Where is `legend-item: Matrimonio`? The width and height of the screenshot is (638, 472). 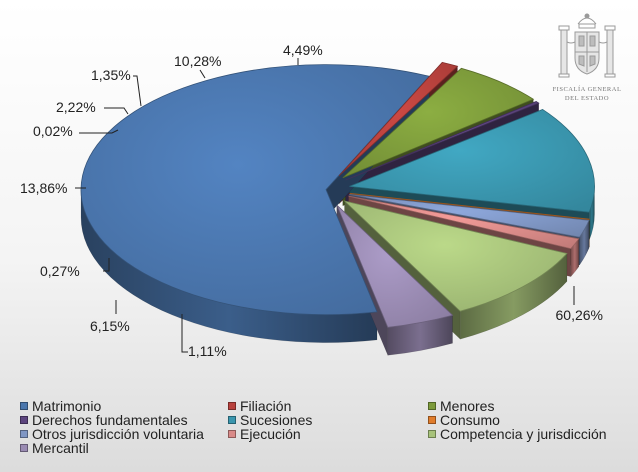
legend-item: Matrimonio is located at coordinates (60, 406).